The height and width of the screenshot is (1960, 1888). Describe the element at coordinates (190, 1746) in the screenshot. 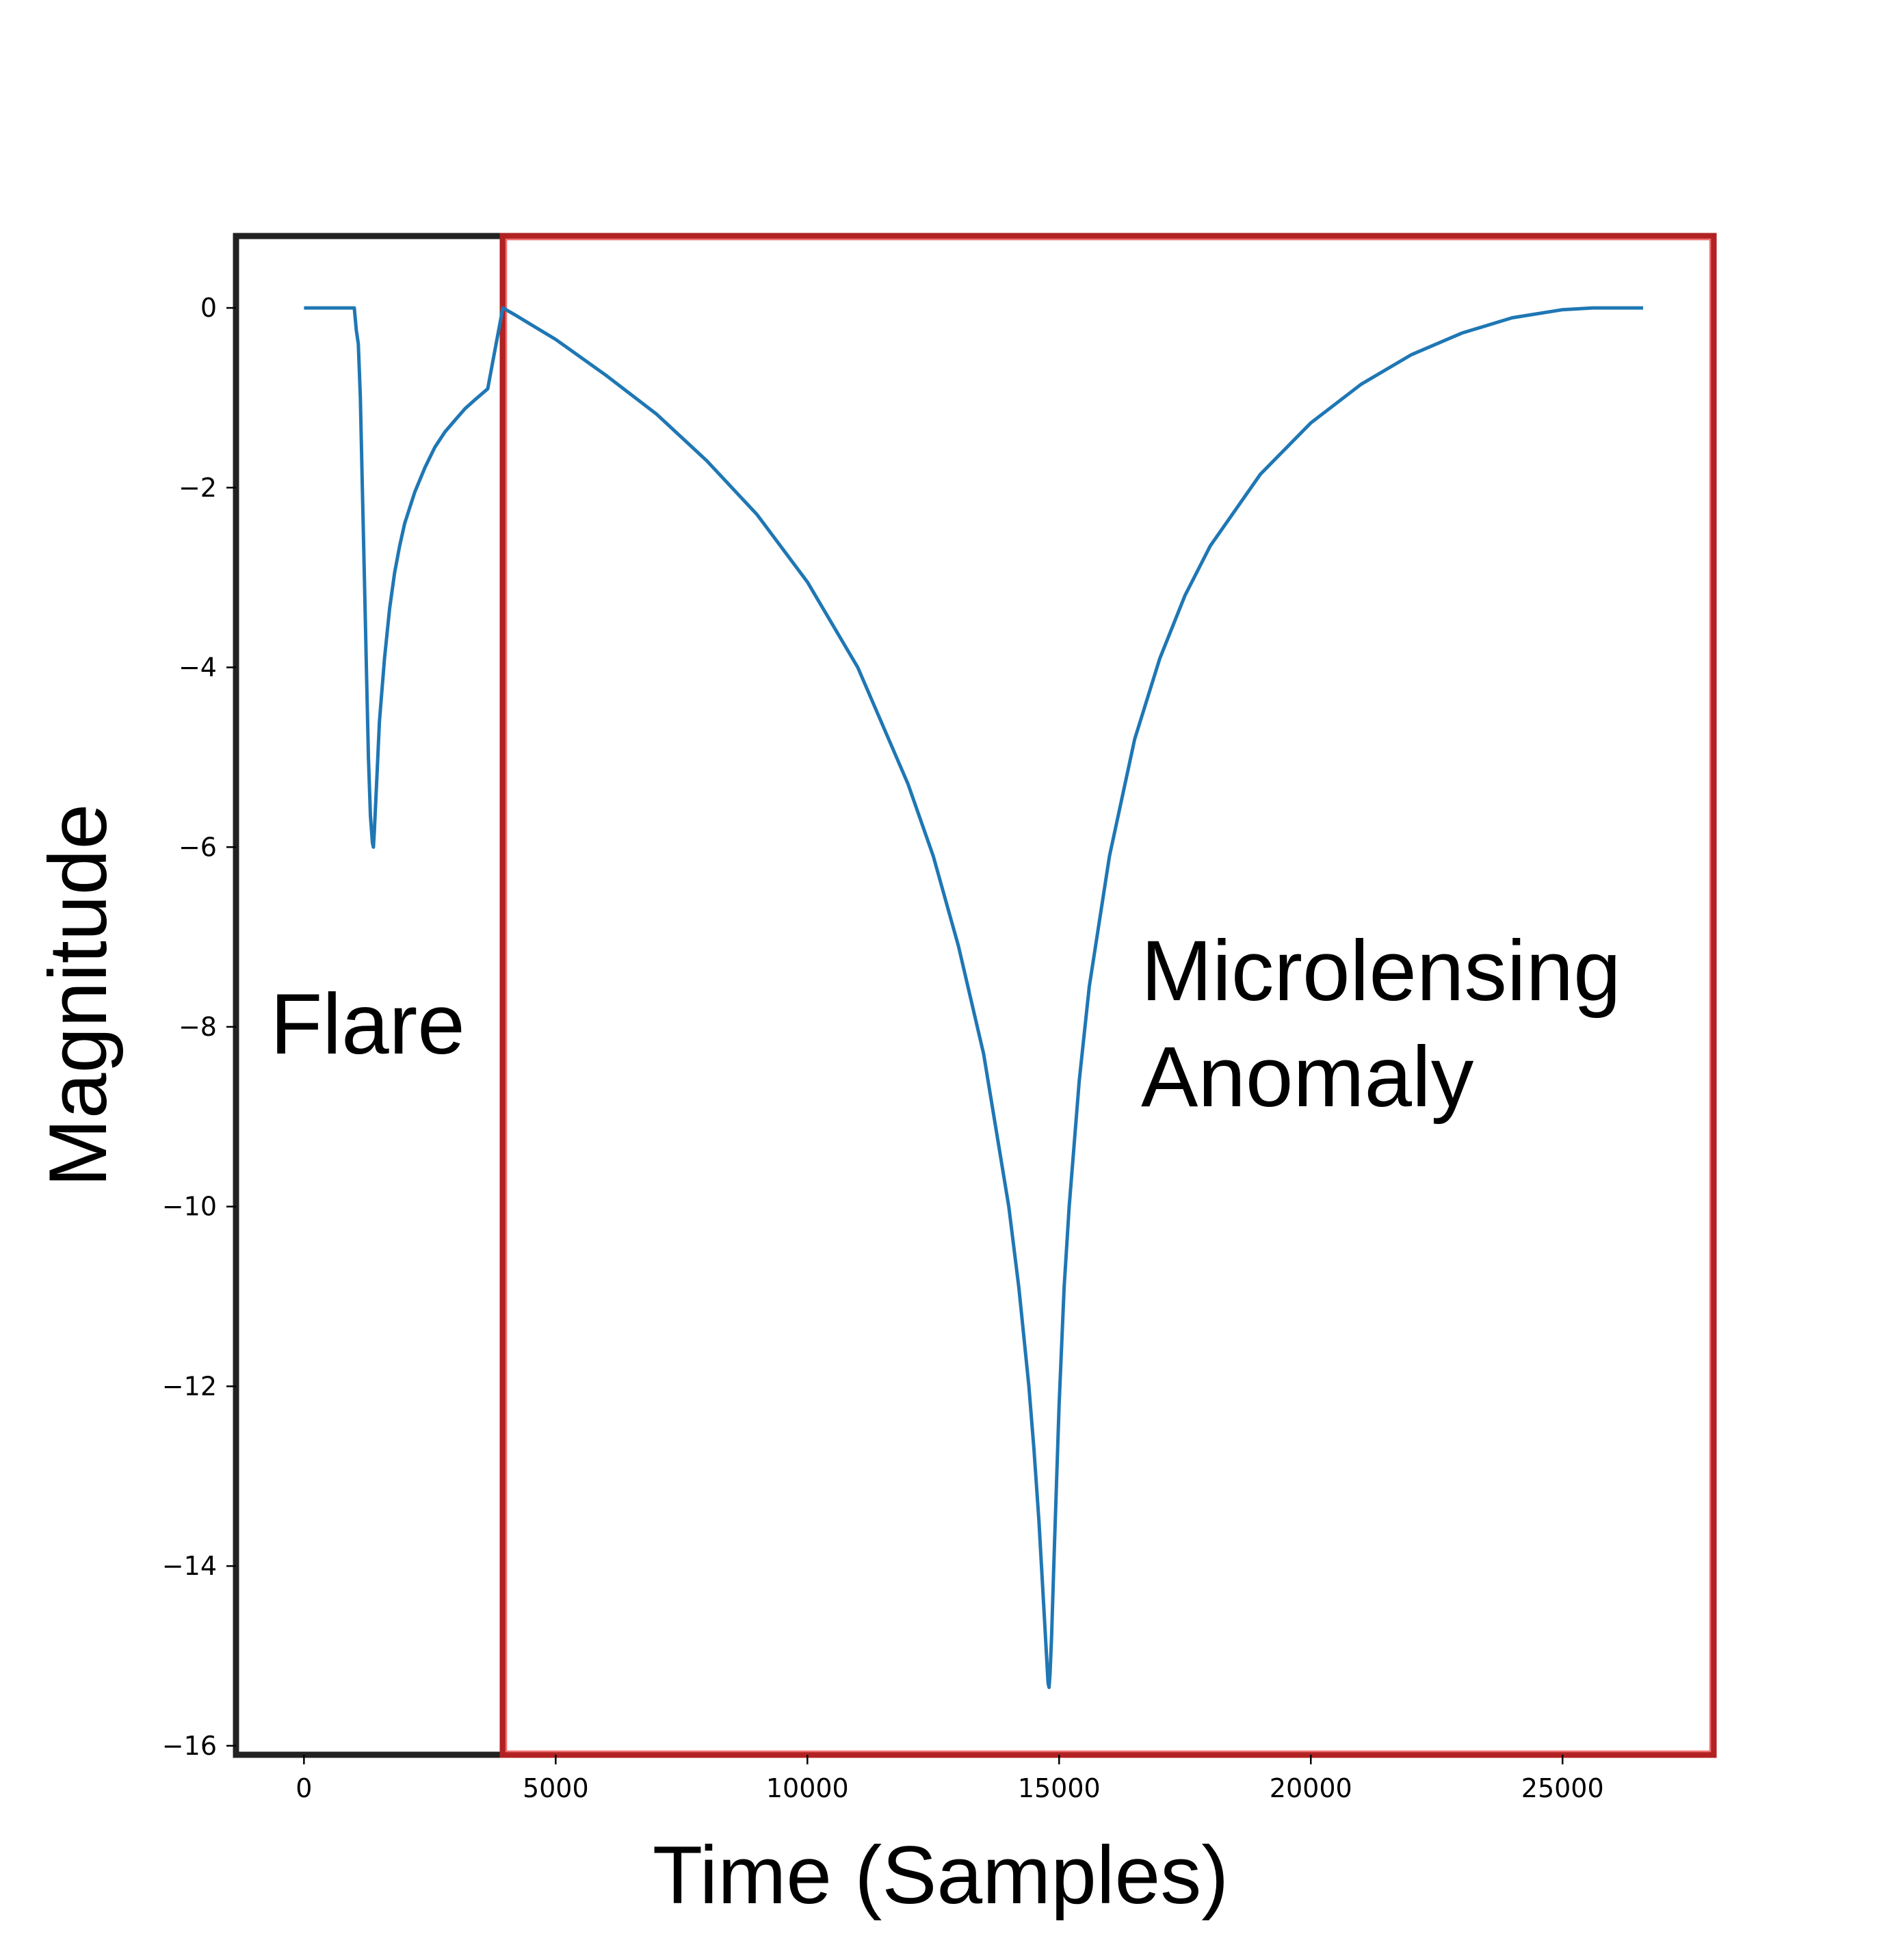

I see `y-tick-label: −16` at that location.